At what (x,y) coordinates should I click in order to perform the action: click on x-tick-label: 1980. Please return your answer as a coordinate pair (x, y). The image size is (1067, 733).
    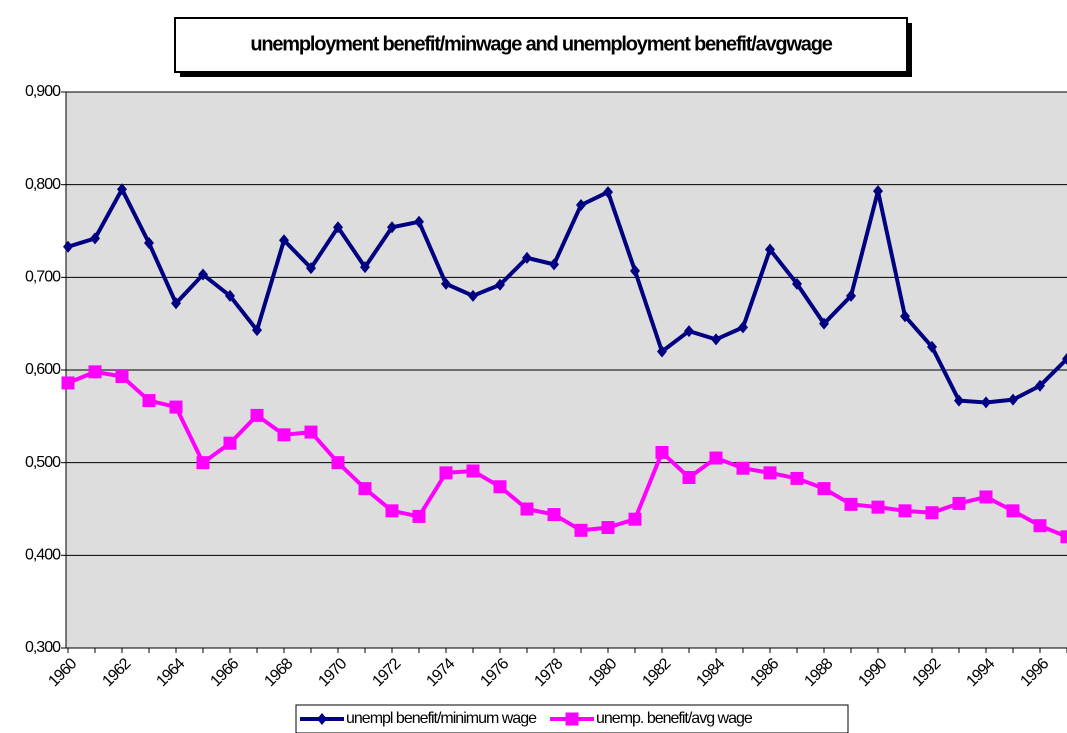
    Looking at the image, I should click on (602, 672).